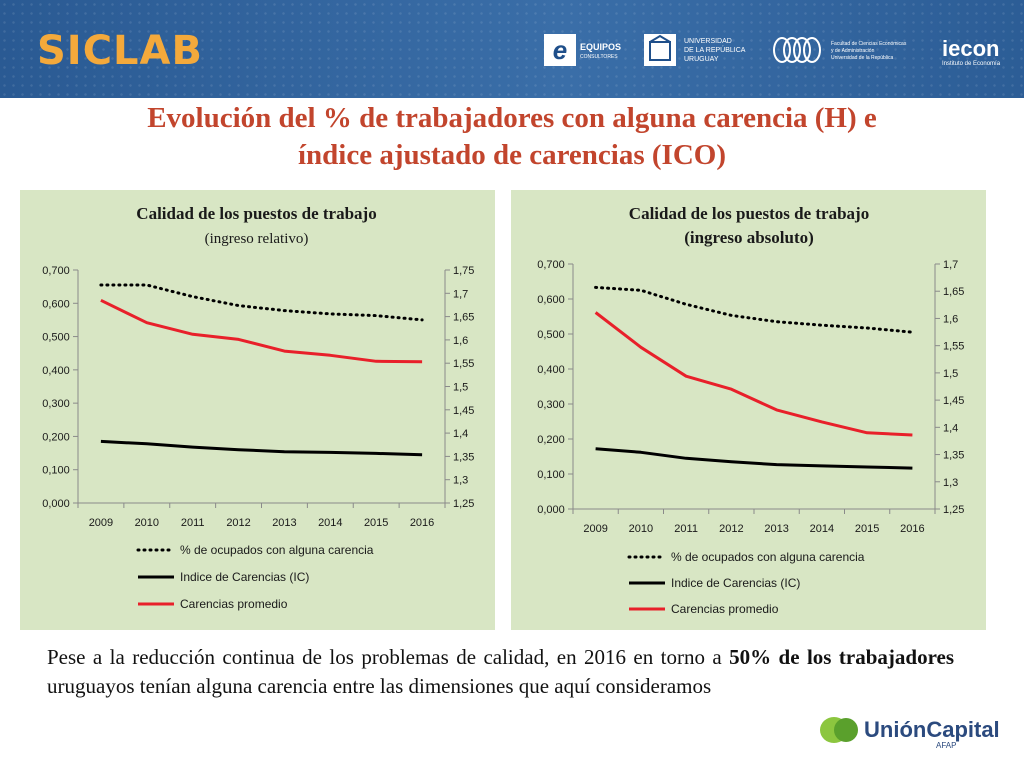  I want to click on equipos-text: EQUIPOS, so click(600, 47).